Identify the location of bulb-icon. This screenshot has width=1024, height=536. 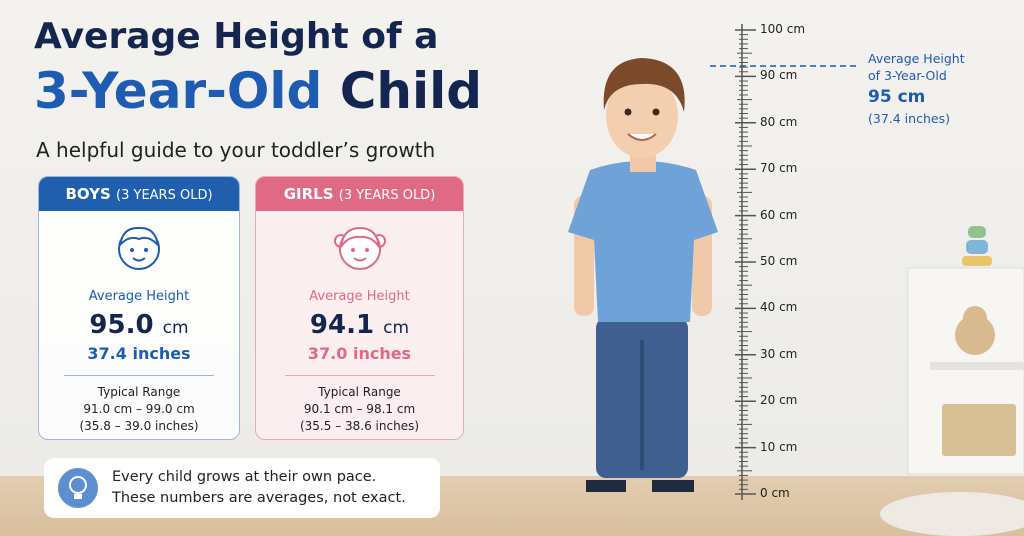
(78, 488).